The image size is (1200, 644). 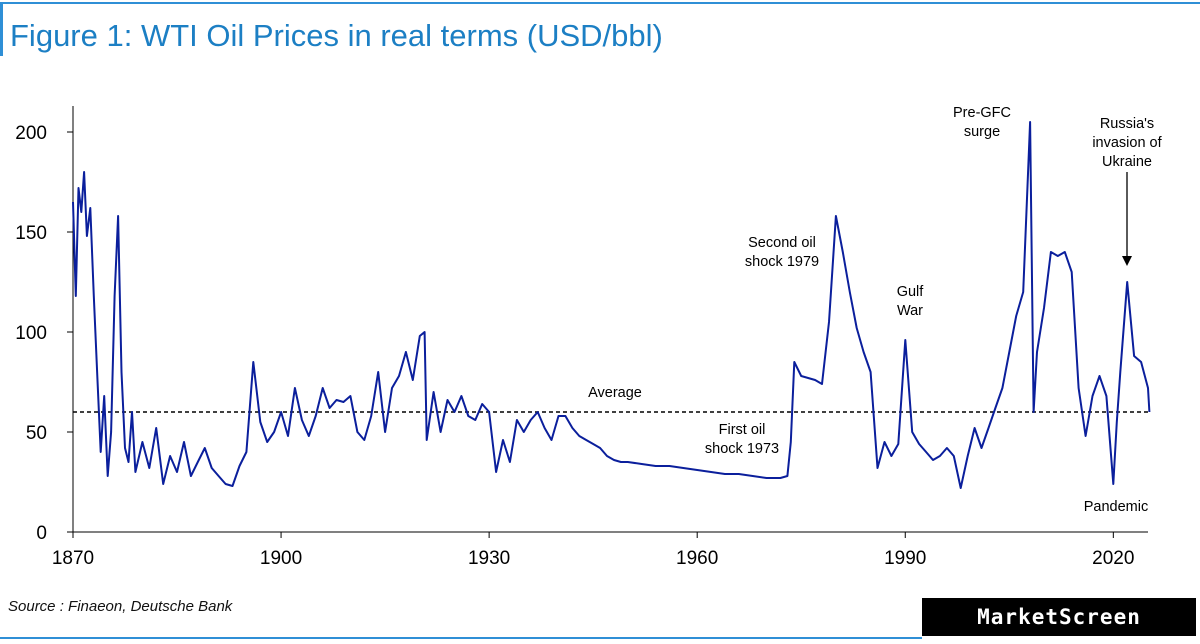 What do you see at coordinates (742, 439) in the screenshot?
I see `annotation-label: First oil shock 1973` at bounding box center [742, 439].